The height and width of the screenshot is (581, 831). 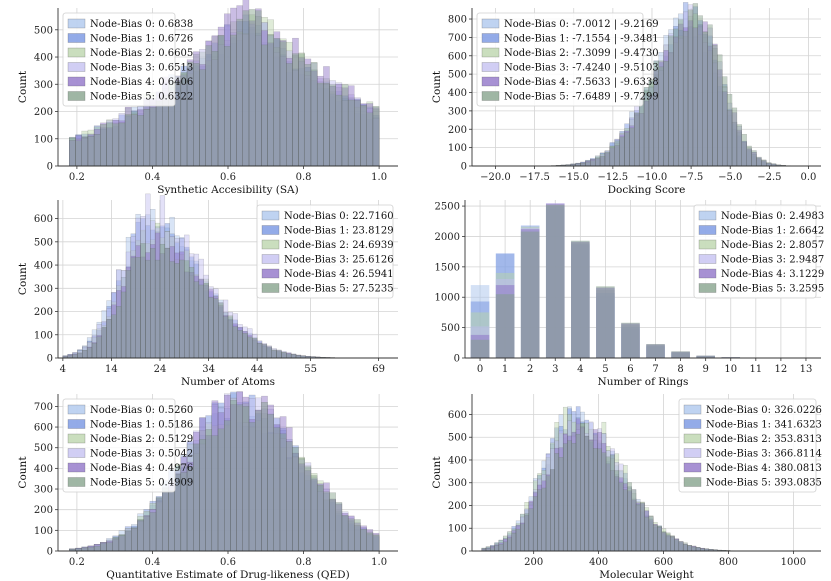 I want to click on y-tick-label: 100, so click(x=43, y=531).